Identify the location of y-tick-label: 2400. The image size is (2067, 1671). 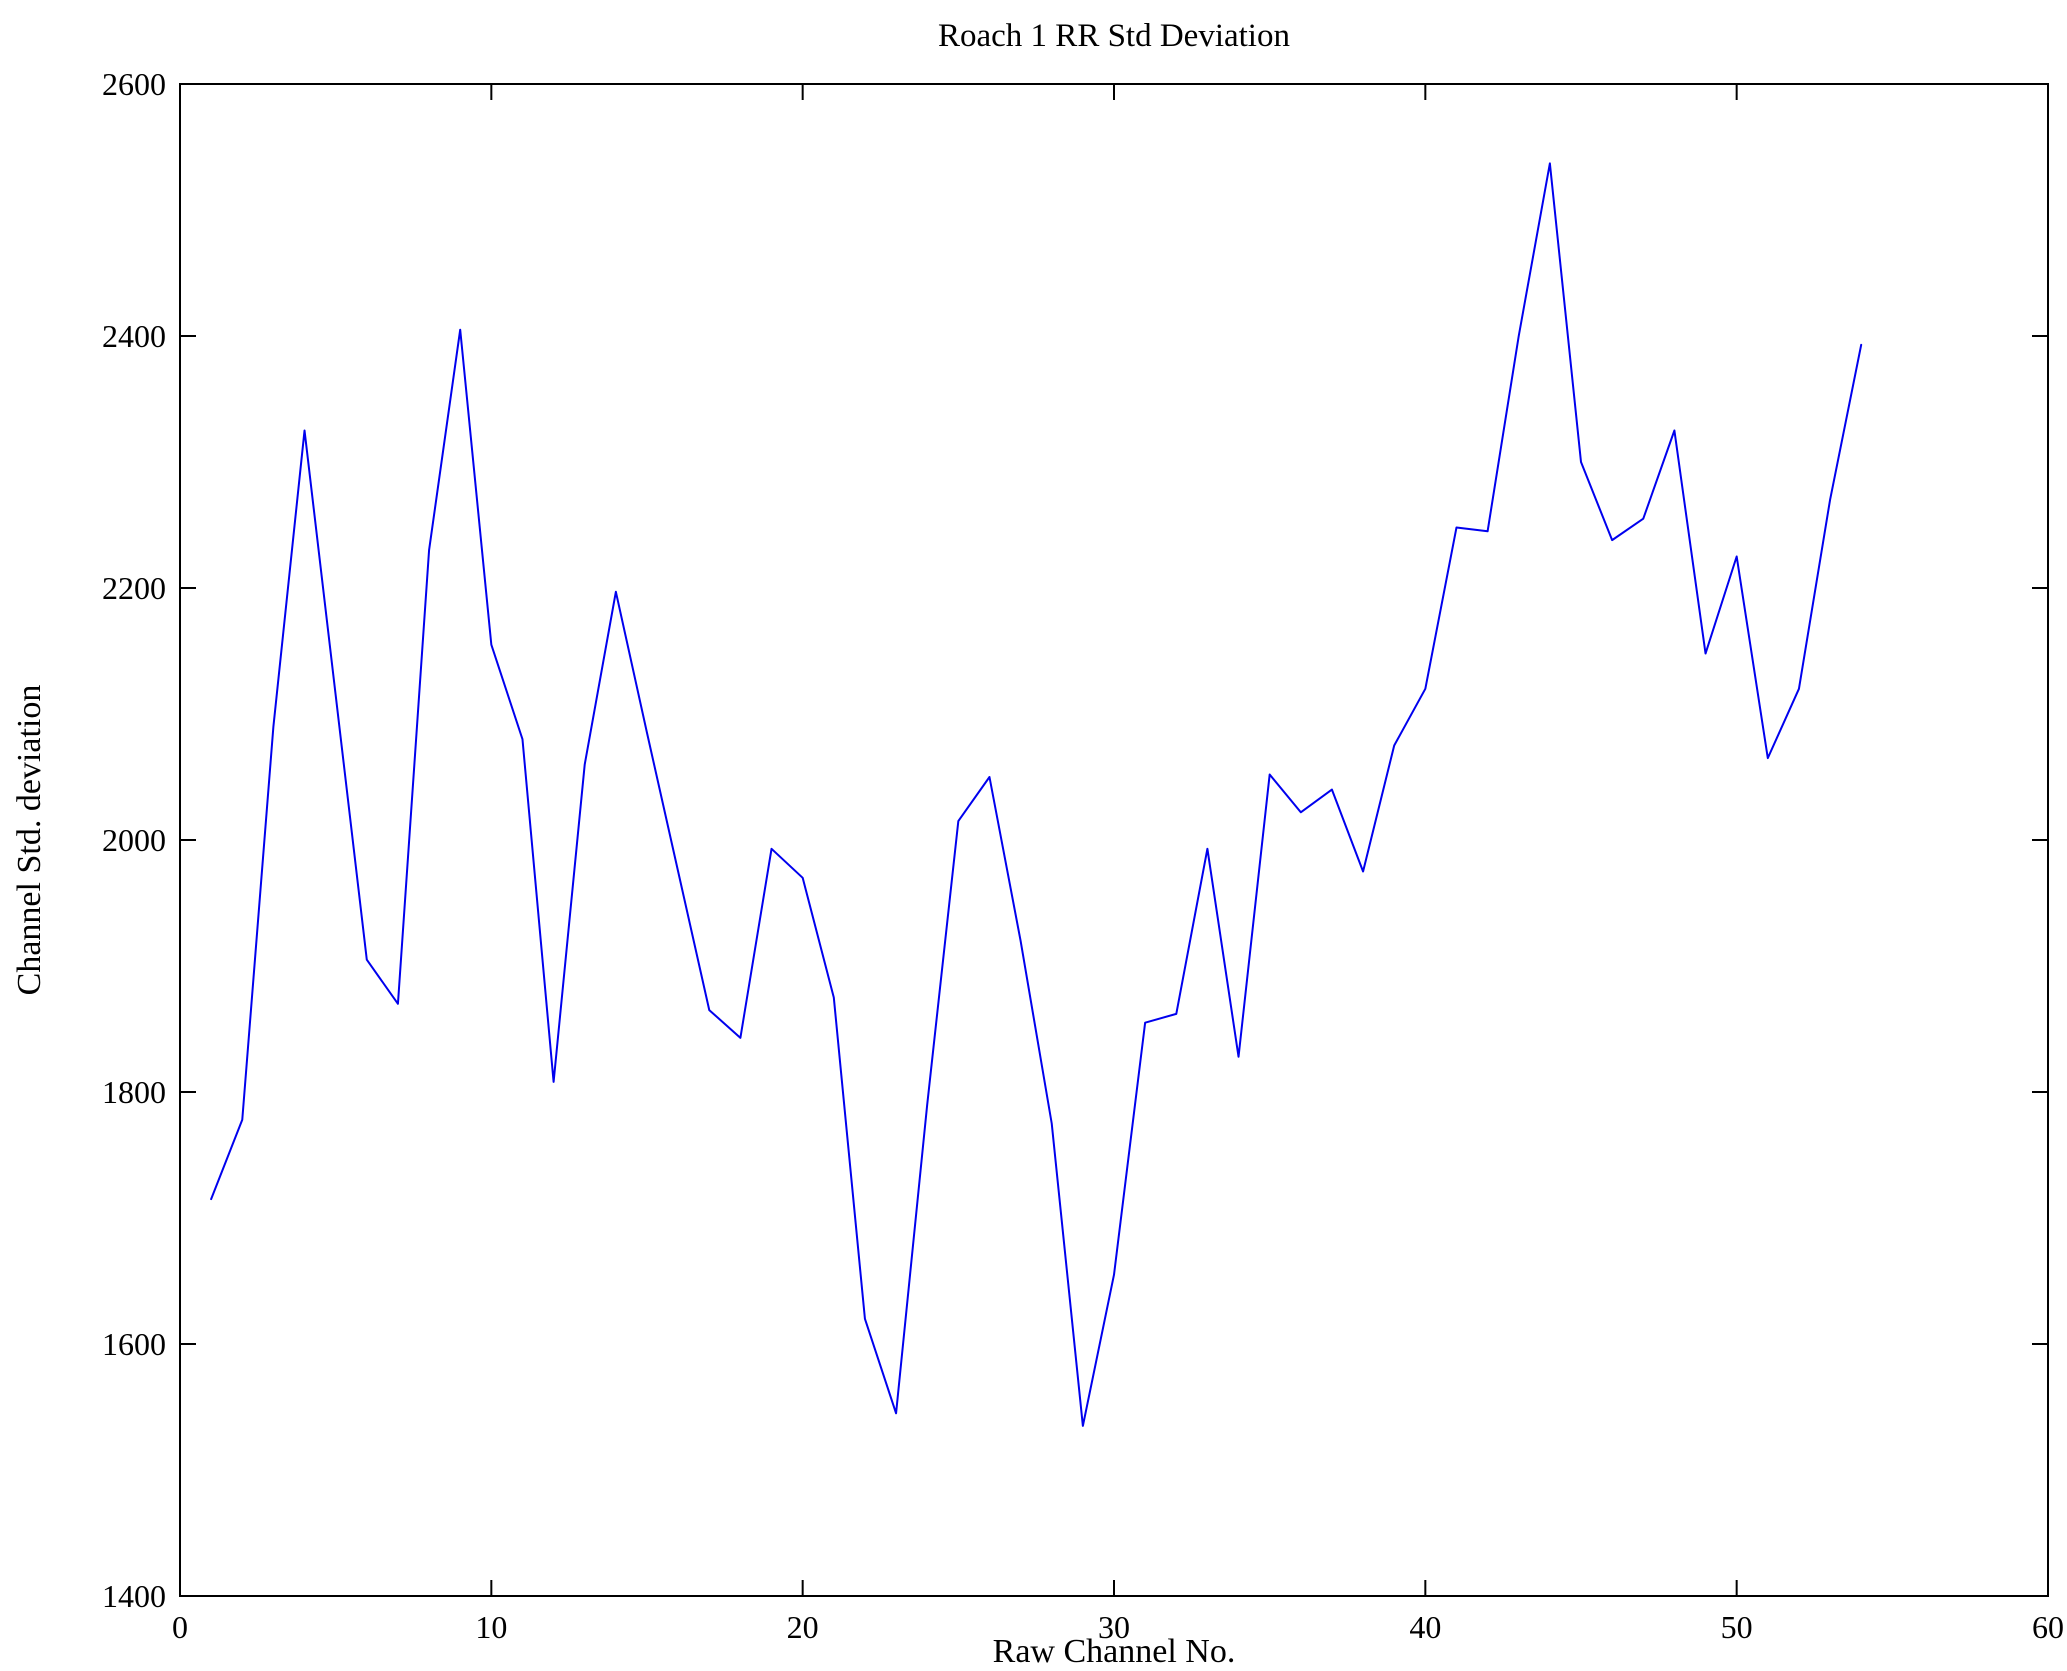
(134, 336).